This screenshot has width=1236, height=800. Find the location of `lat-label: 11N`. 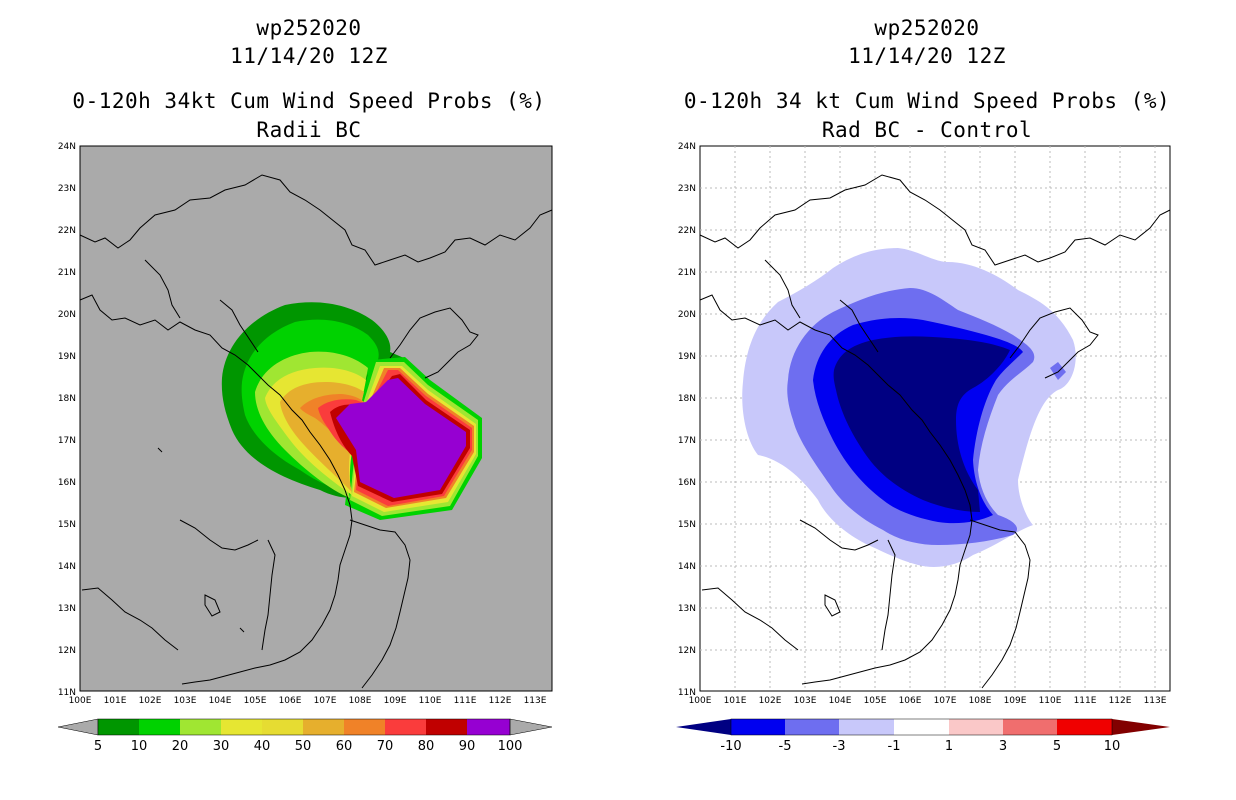

lat-label: 11N is located at coordinates (67, 693).